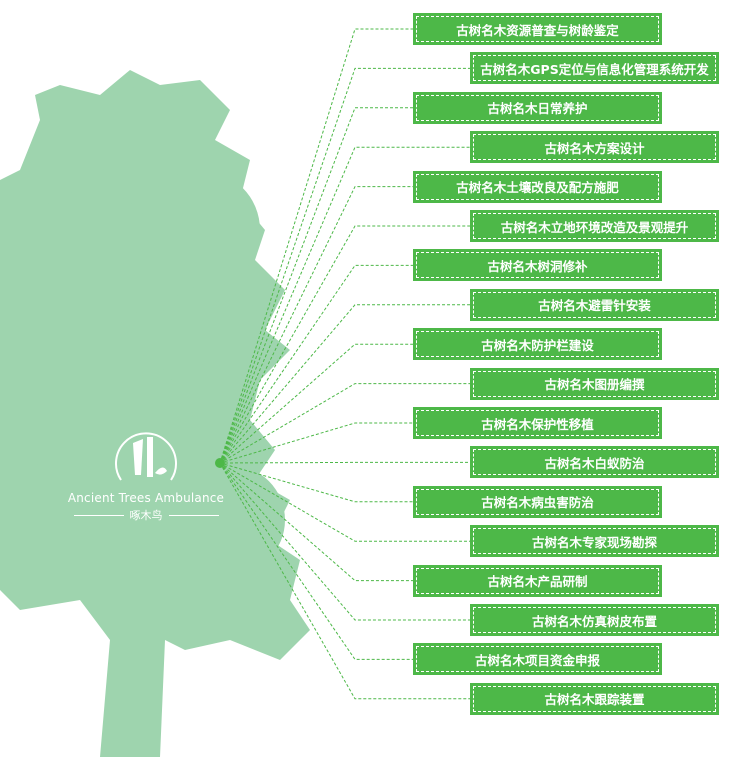  I want to click on hub-dot, so click(220, 463).